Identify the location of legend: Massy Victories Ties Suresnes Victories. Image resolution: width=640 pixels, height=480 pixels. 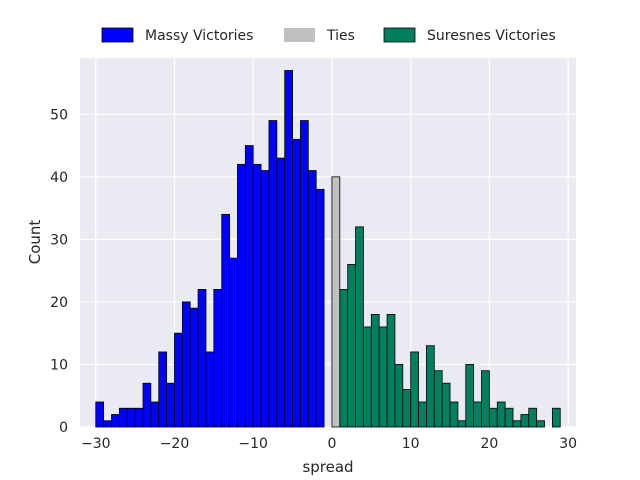
(328, 35).